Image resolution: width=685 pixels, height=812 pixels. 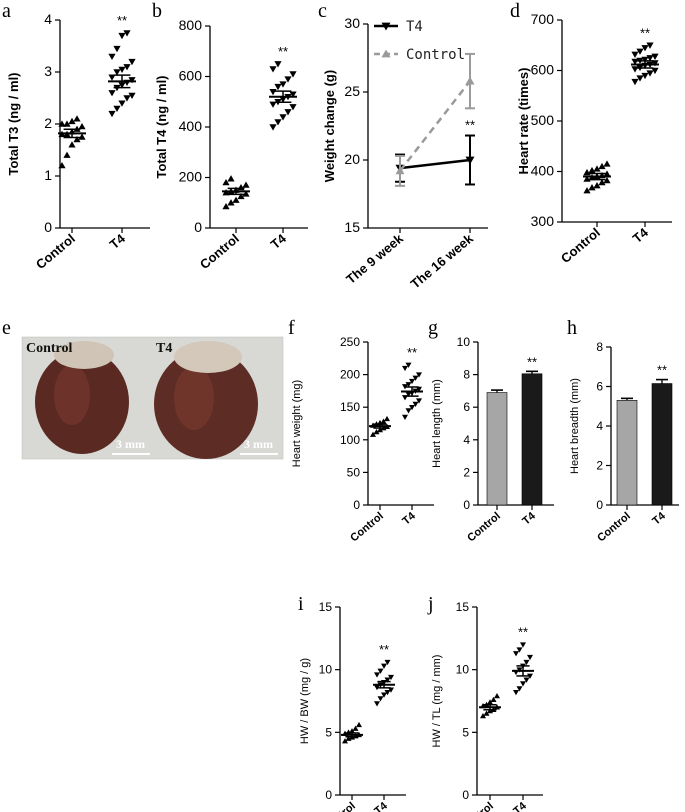 What do you see at coordinates (219, 251) in the screenshot?
I see `x-tick-label: Control` at bounding box center [219, 251].